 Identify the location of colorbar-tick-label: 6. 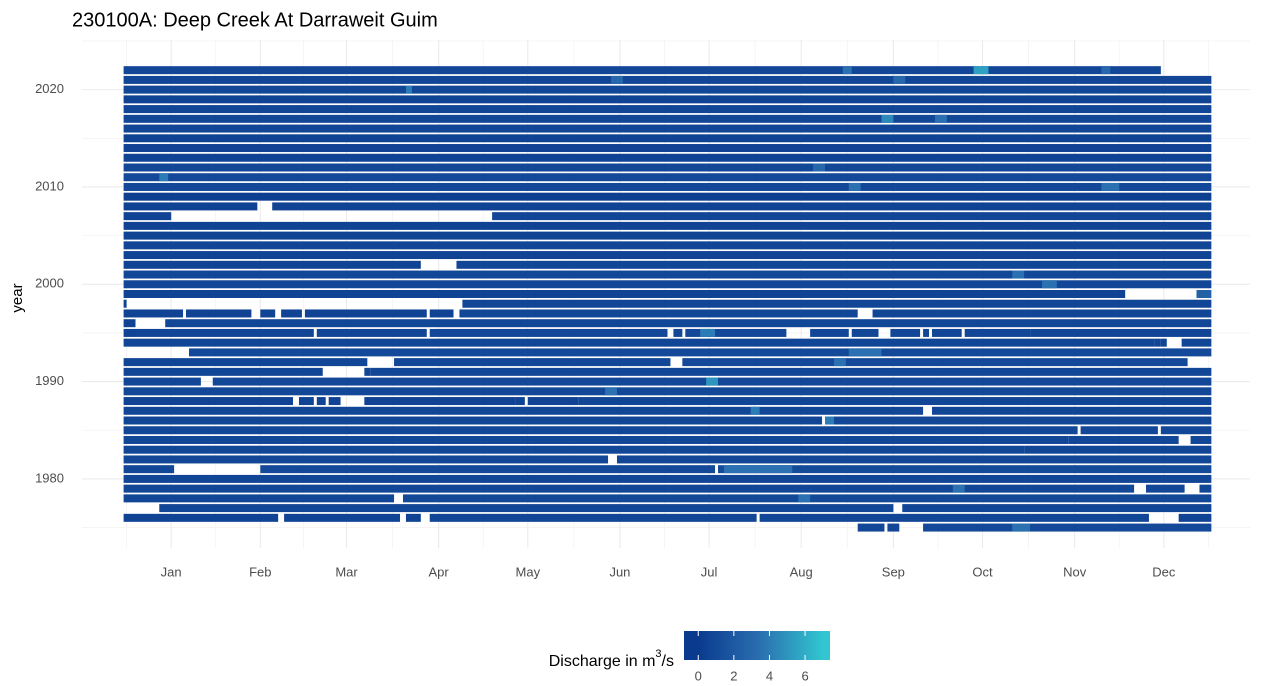
(804, 675).